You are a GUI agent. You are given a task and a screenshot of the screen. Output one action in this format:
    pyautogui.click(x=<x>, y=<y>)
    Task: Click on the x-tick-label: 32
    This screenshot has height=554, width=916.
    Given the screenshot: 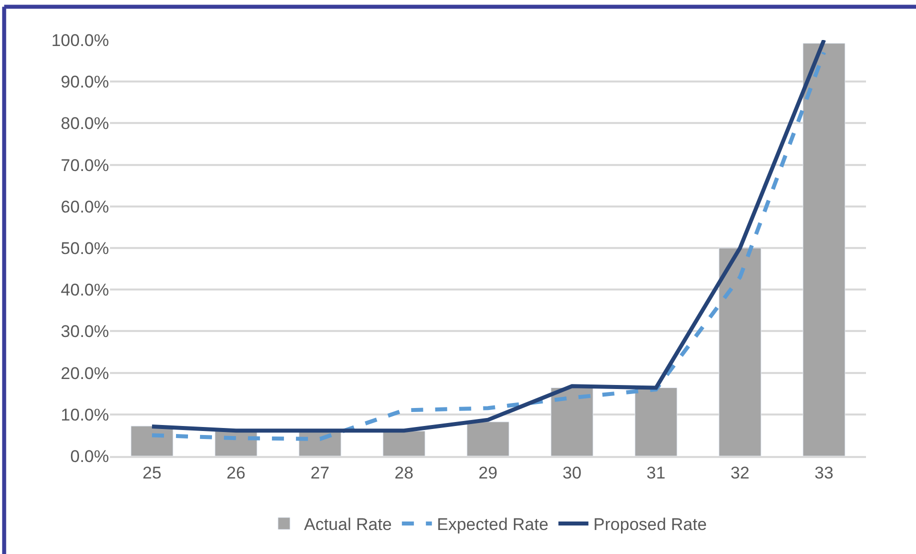 What is the action you would take?
    pyautogui.click(x=740, y=472)
    